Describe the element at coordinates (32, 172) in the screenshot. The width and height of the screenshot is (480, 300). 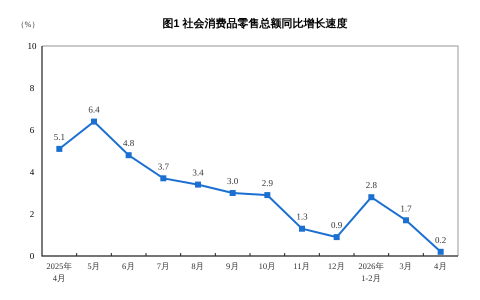
I see `y-tick-label: 4` at that location.